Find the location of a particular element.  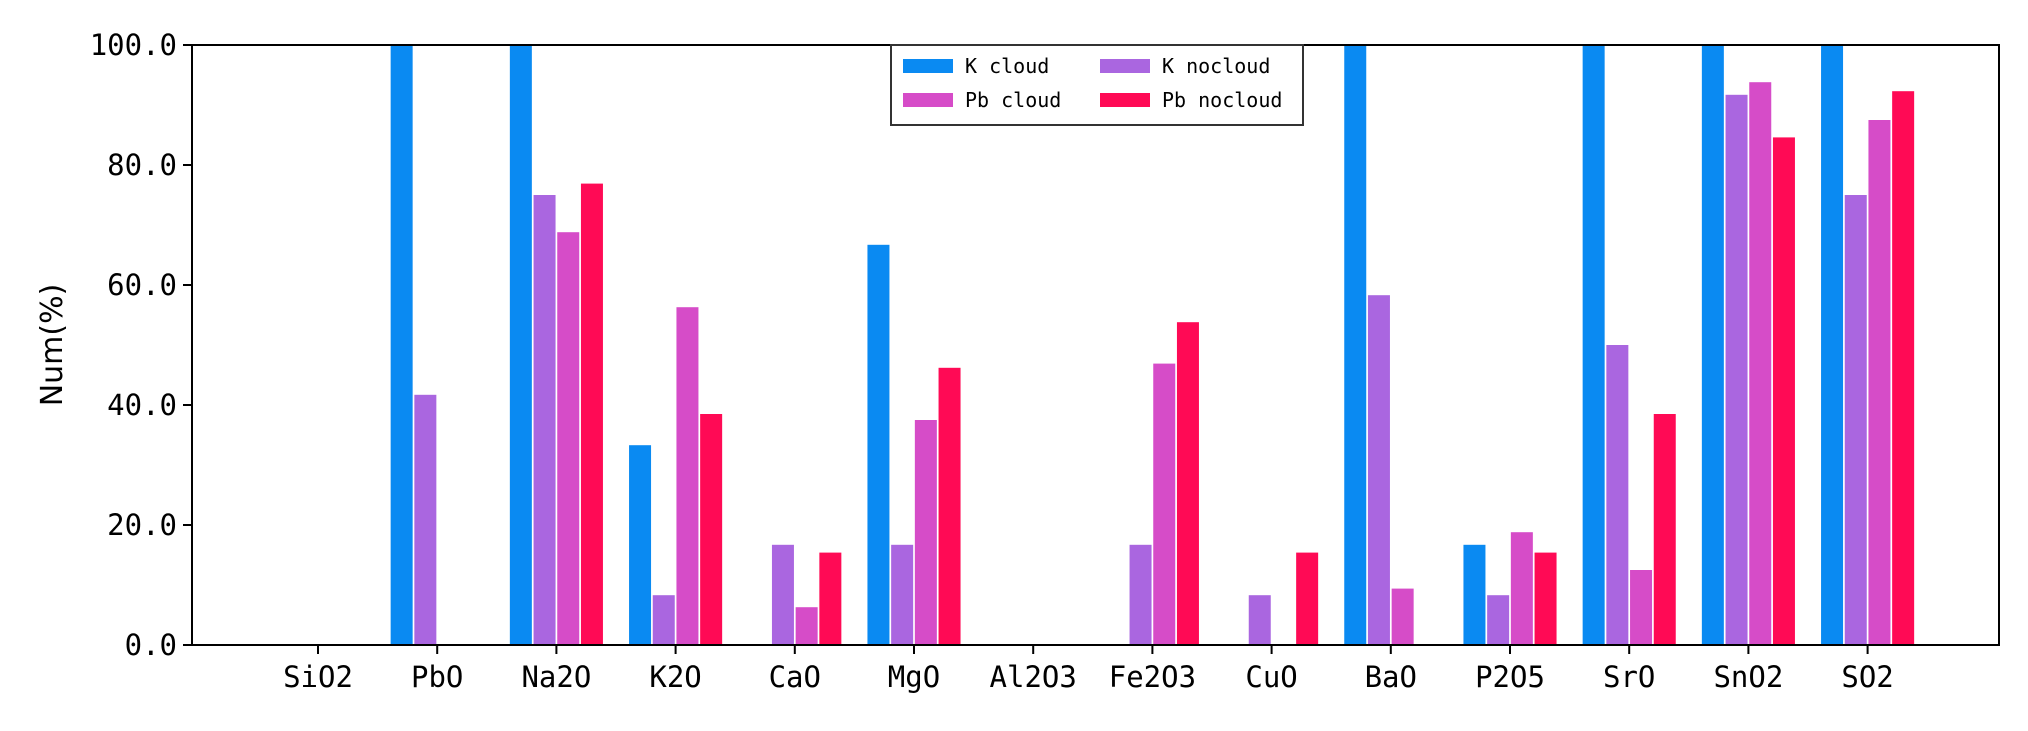

bar-SrO-Pb-cloud is located at coordinates (1641, 607).